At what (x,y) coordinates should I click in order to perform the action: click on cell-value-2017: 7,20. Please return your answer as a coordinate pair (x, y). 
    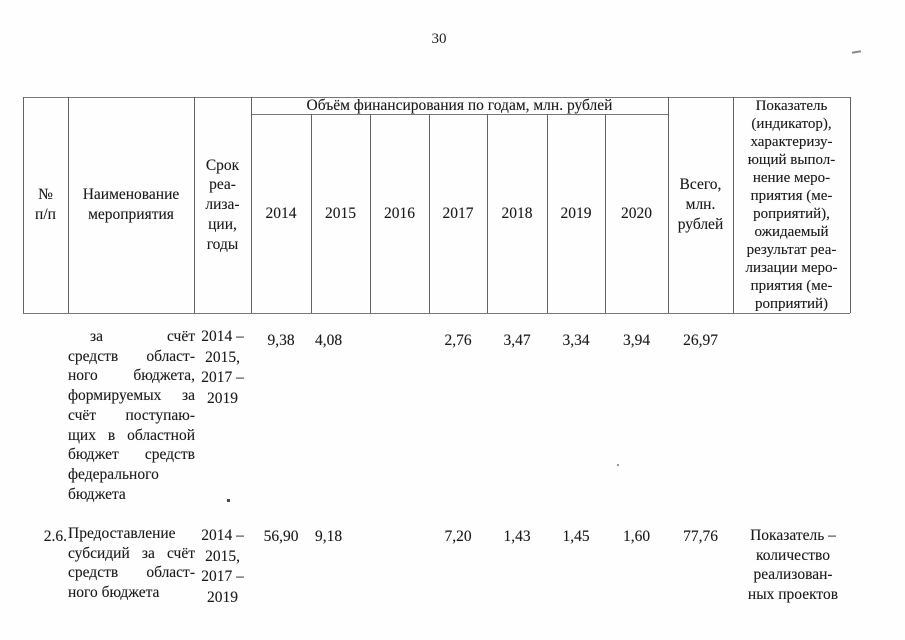
    Looking at the image, I should click on (458, 536).